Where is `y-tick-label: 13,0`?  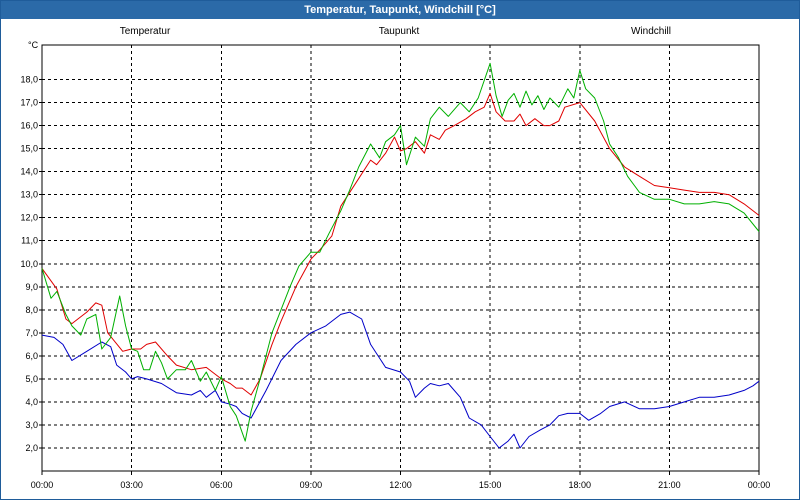
y-tick-label: 13,0 is located at coordinates (29, 195).